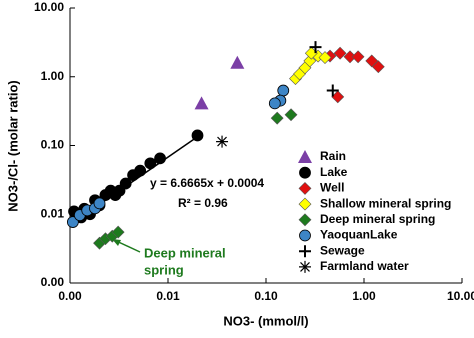 The width and height of the screenshot is (474, 338). I want to click on x-tick-label: 0.10, so click(266, 296).